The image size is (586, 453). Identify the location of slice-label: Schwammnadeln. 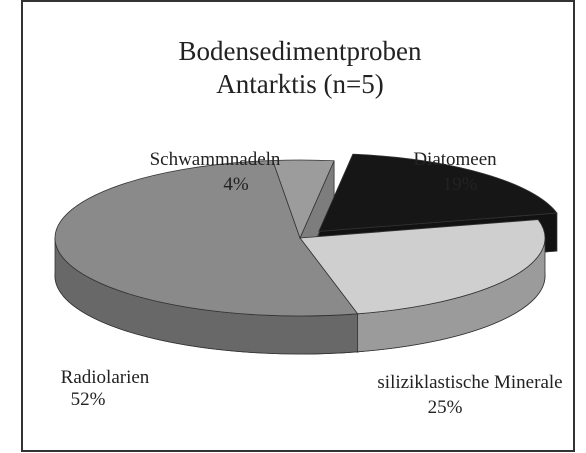
(215, 159).